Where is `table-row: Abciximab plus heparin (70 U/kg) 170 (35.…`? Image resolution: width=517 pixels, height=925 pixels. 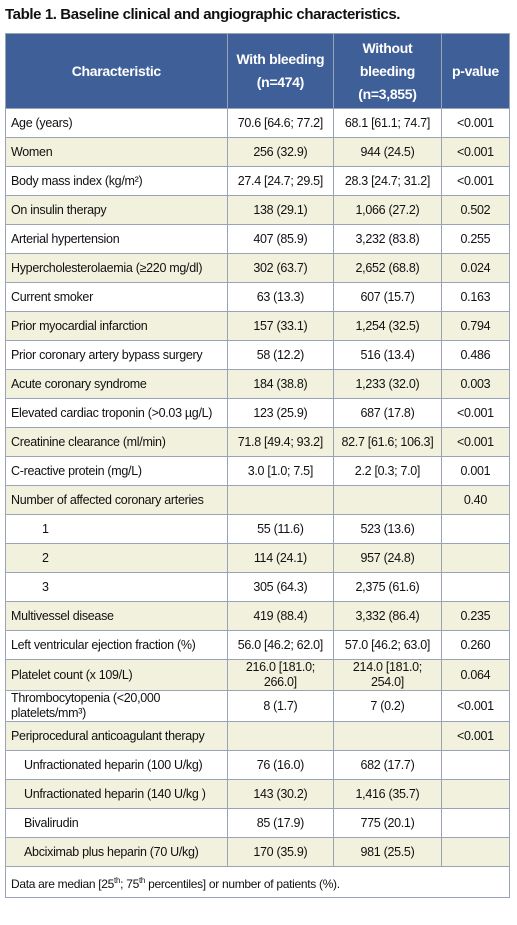 table-row: Abciximab plus heparin (70 U/kg) 170 (35.… is located at coordinates (258, 852).